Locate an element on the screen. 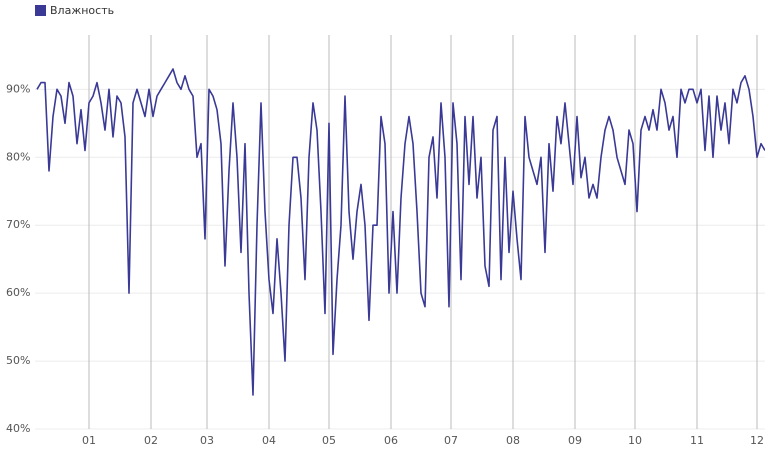 The width and height of the screenshot is (765, 451). y-tick-label: 80% is located at coordinates (18, 156).